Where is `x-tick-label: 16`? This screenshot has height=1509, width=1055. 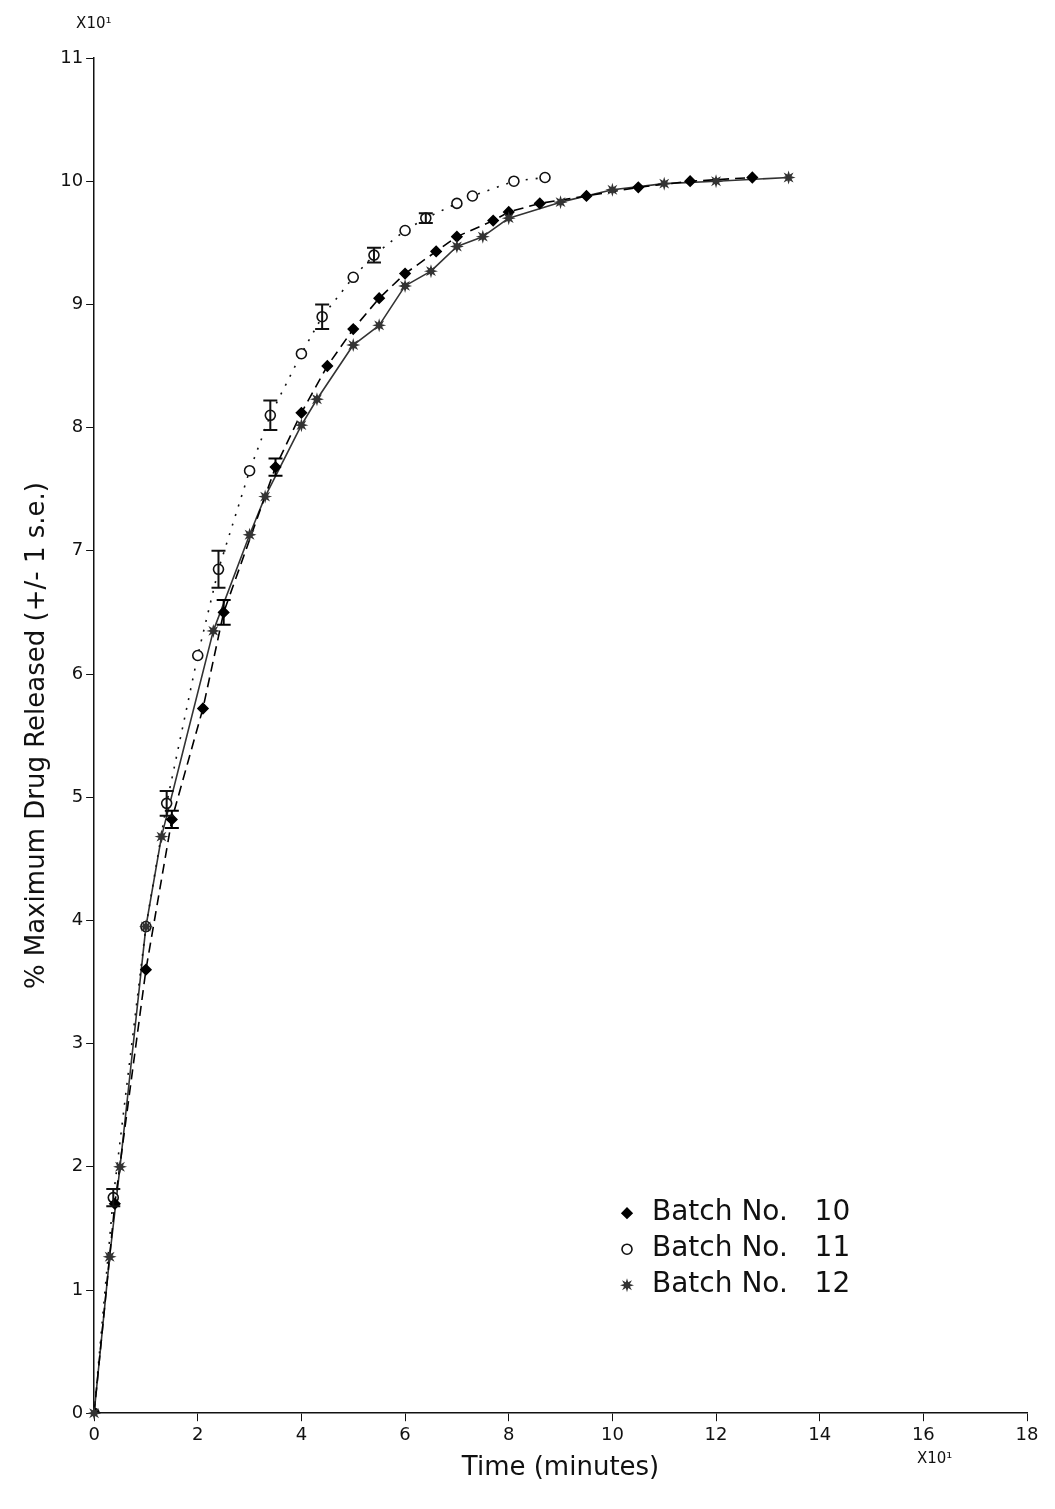
x-tick-label: 16 is located at coordinates (923, 1433).